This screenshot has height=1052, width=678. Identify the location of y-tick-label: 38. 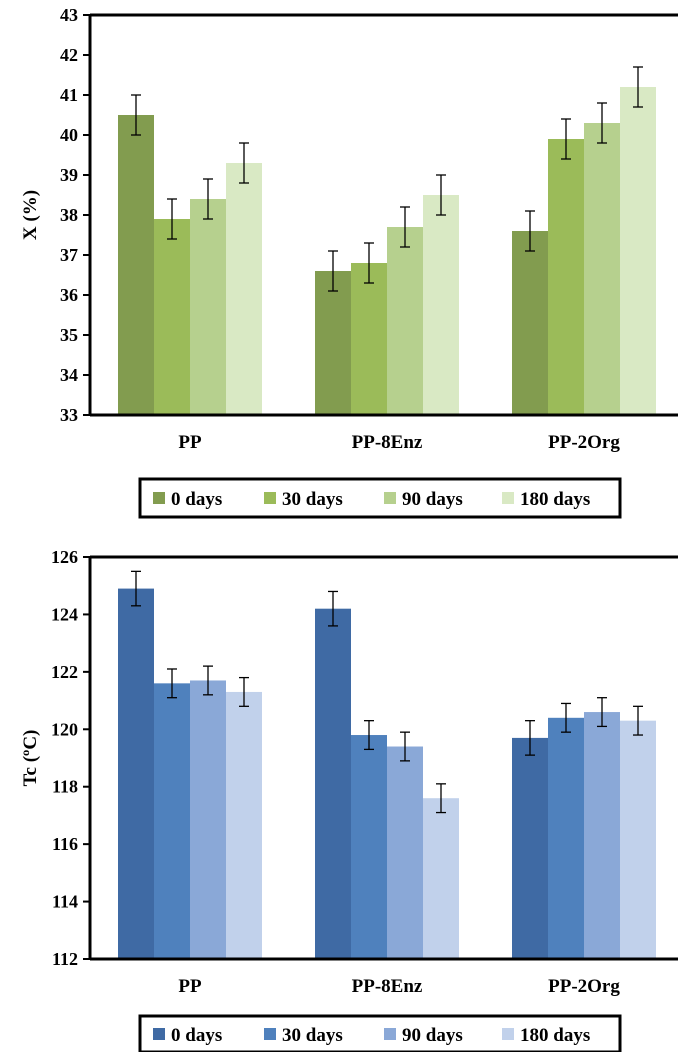
(69, 215).